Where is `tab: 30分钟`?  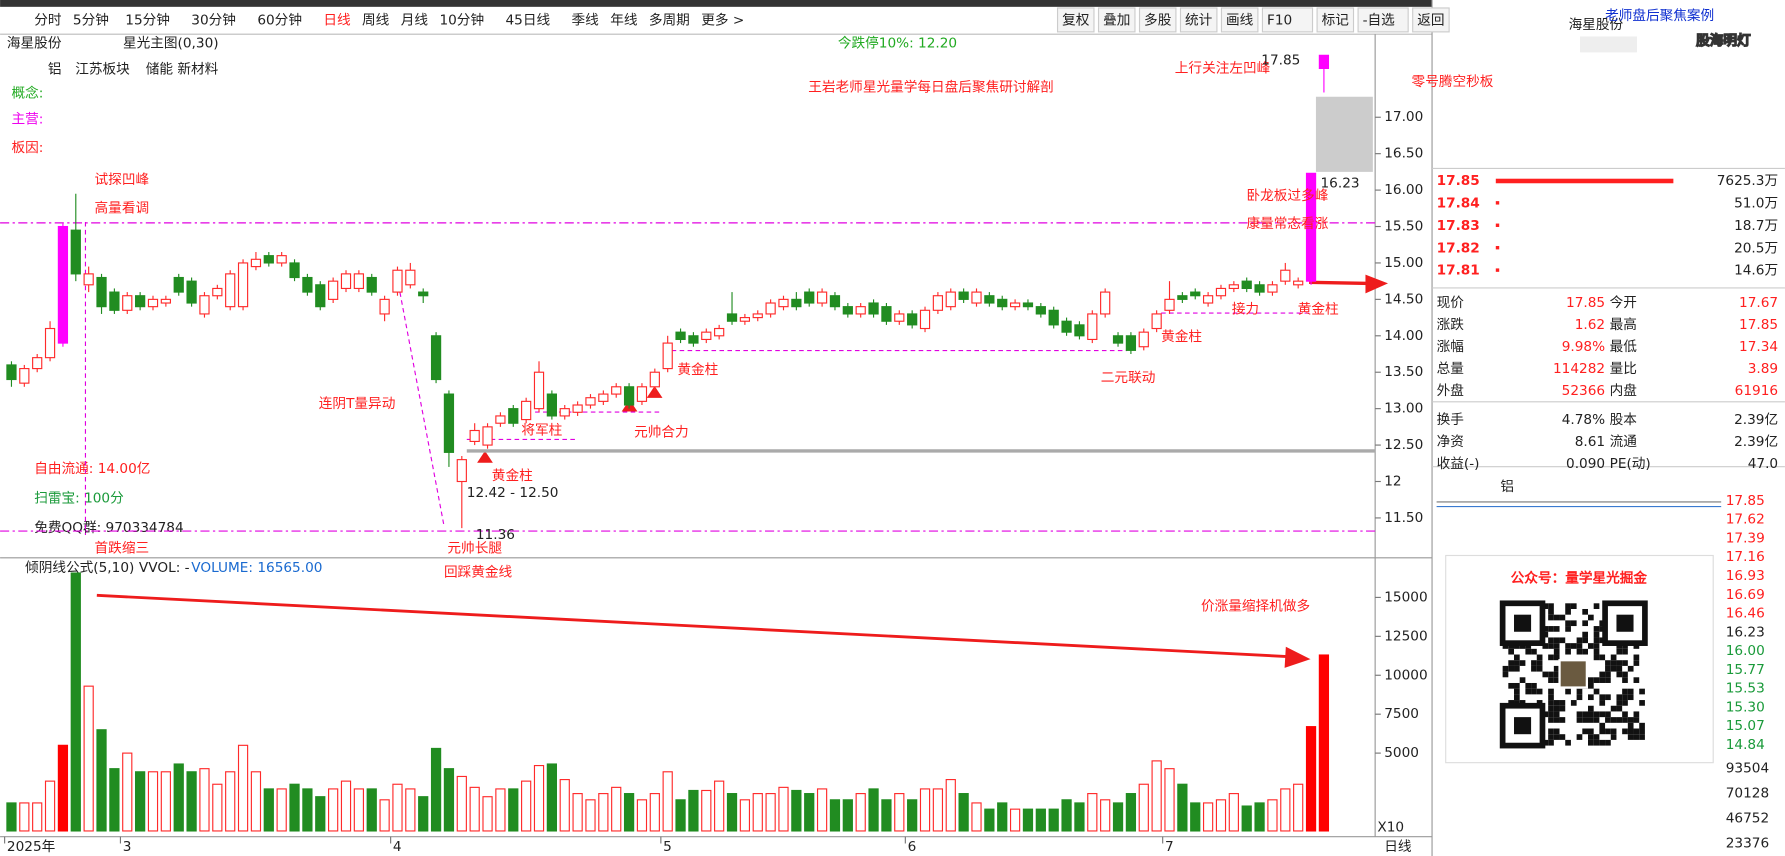
tab: 30分钟 is located at coordinates (213, 19).